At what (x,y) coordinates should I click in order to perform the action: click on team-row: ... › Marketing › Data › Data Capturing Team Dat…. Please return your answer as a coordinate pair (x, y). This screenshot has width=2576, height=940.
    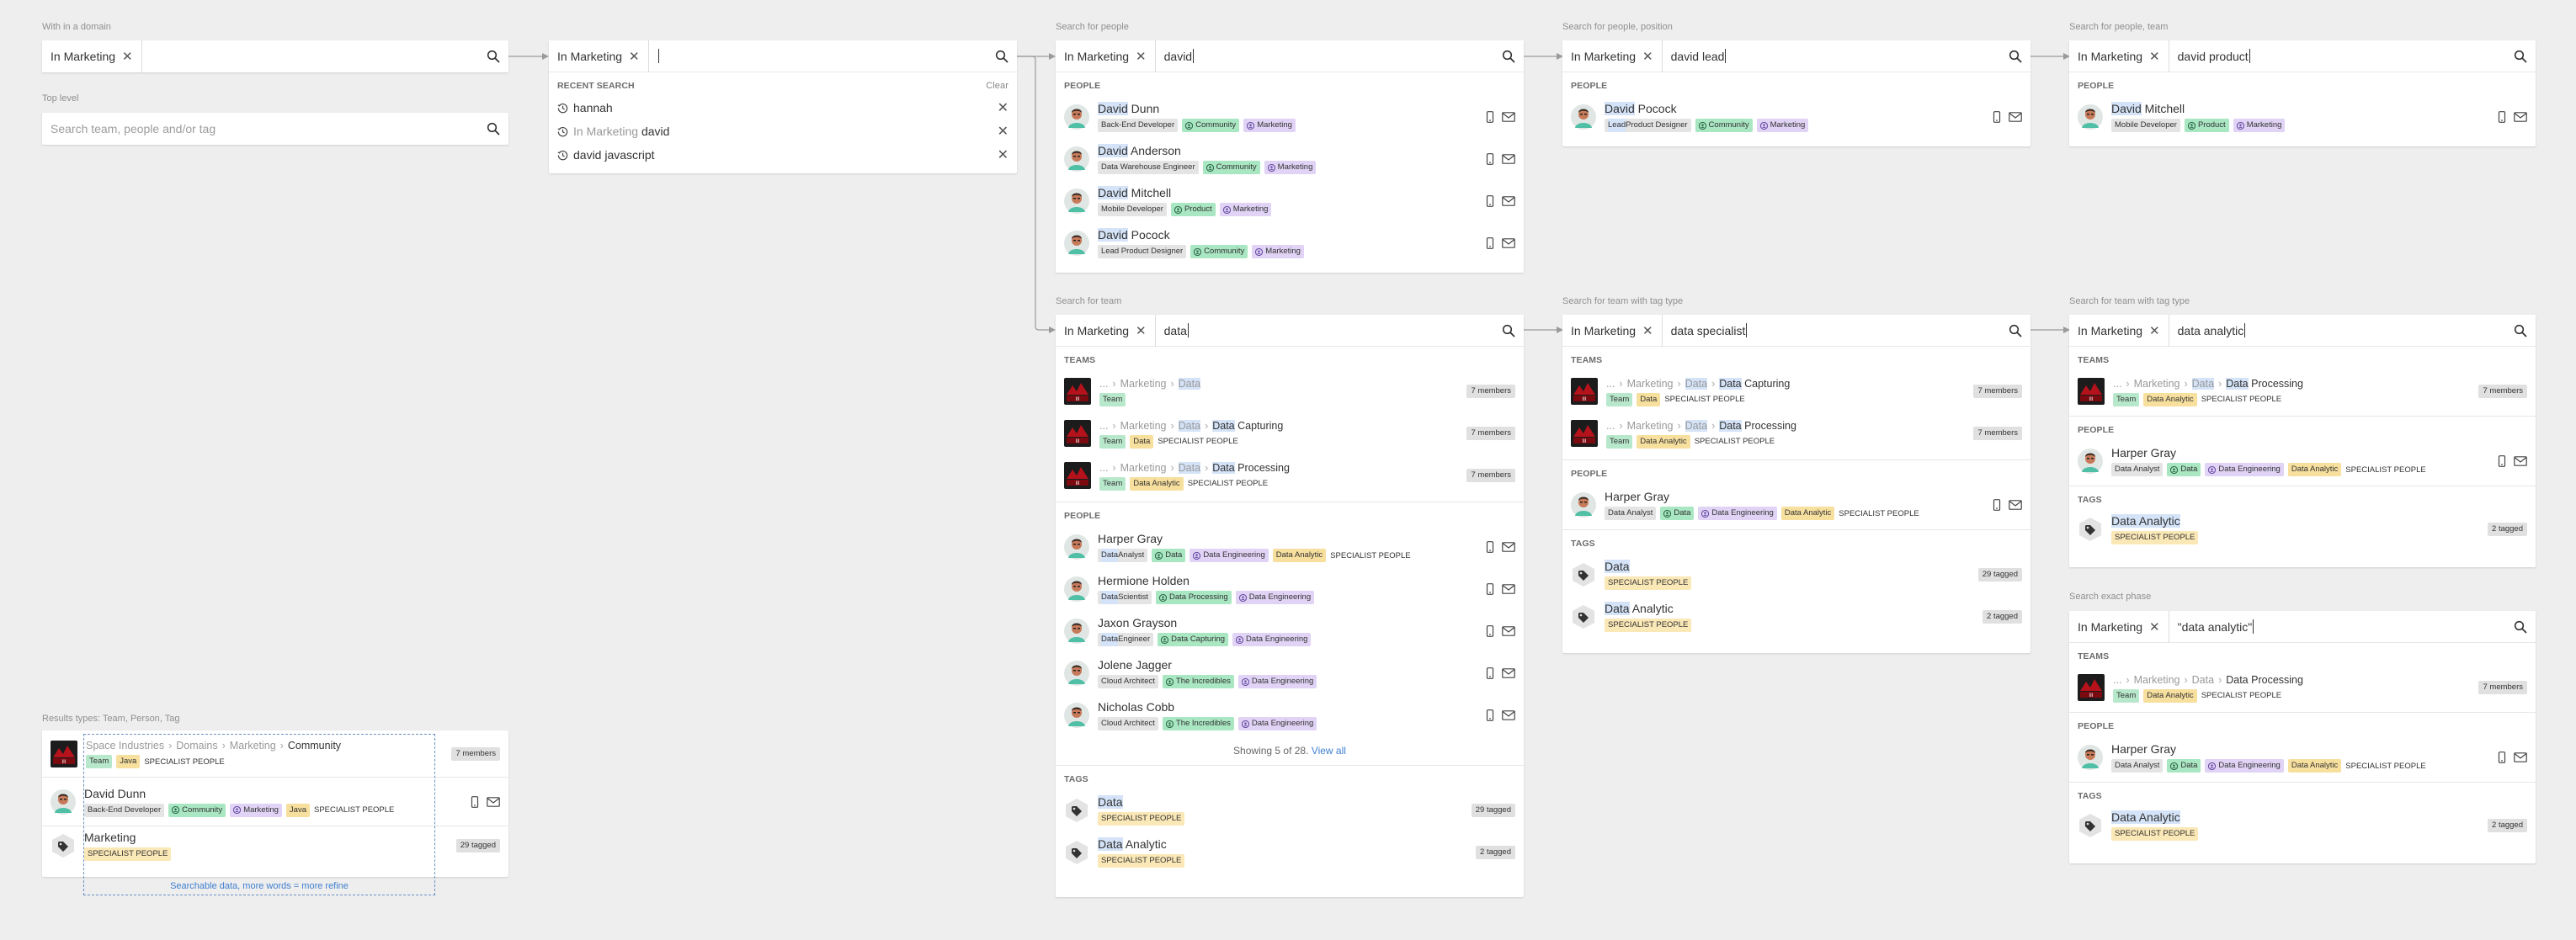
    Looking at the image, I should click on (1290, 433).